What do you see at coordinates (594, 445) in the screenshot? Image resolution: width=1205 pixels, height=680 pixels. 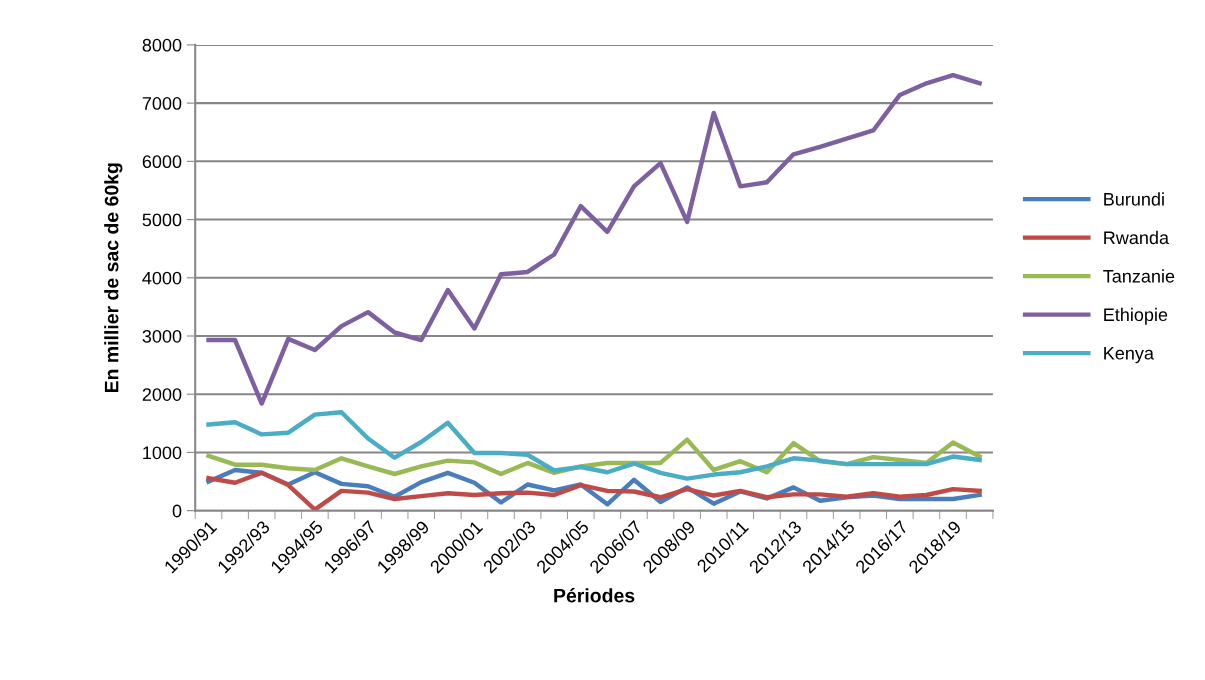 I see `line-series` at bounding box center [594, 445].